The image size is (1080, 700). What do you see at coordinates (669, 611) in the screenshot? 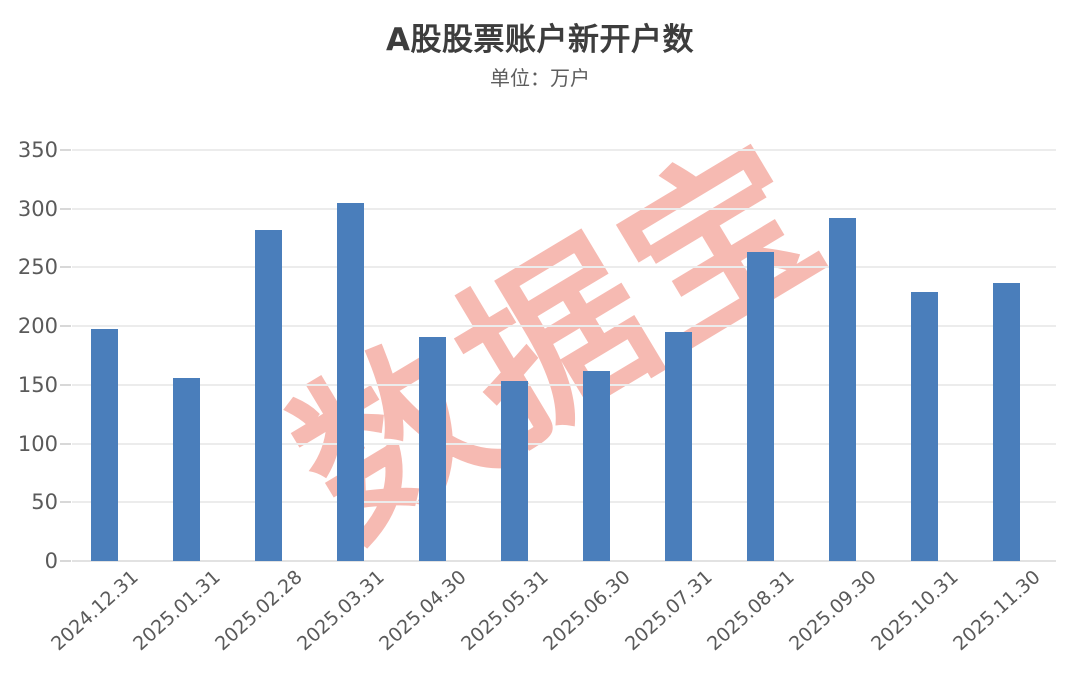
I see `x-tick-label: 2025.07.31` at bounding box center [669, 611].